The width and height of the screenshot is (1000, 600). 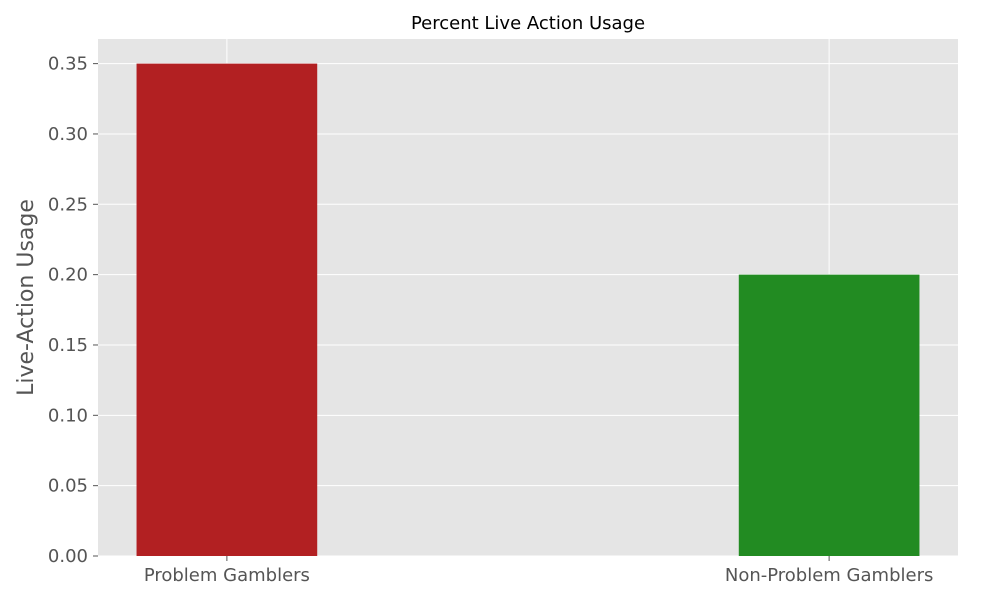 I want to click on x-tick-label: Non-Problem Gamblers, so click(x=829, y=575).